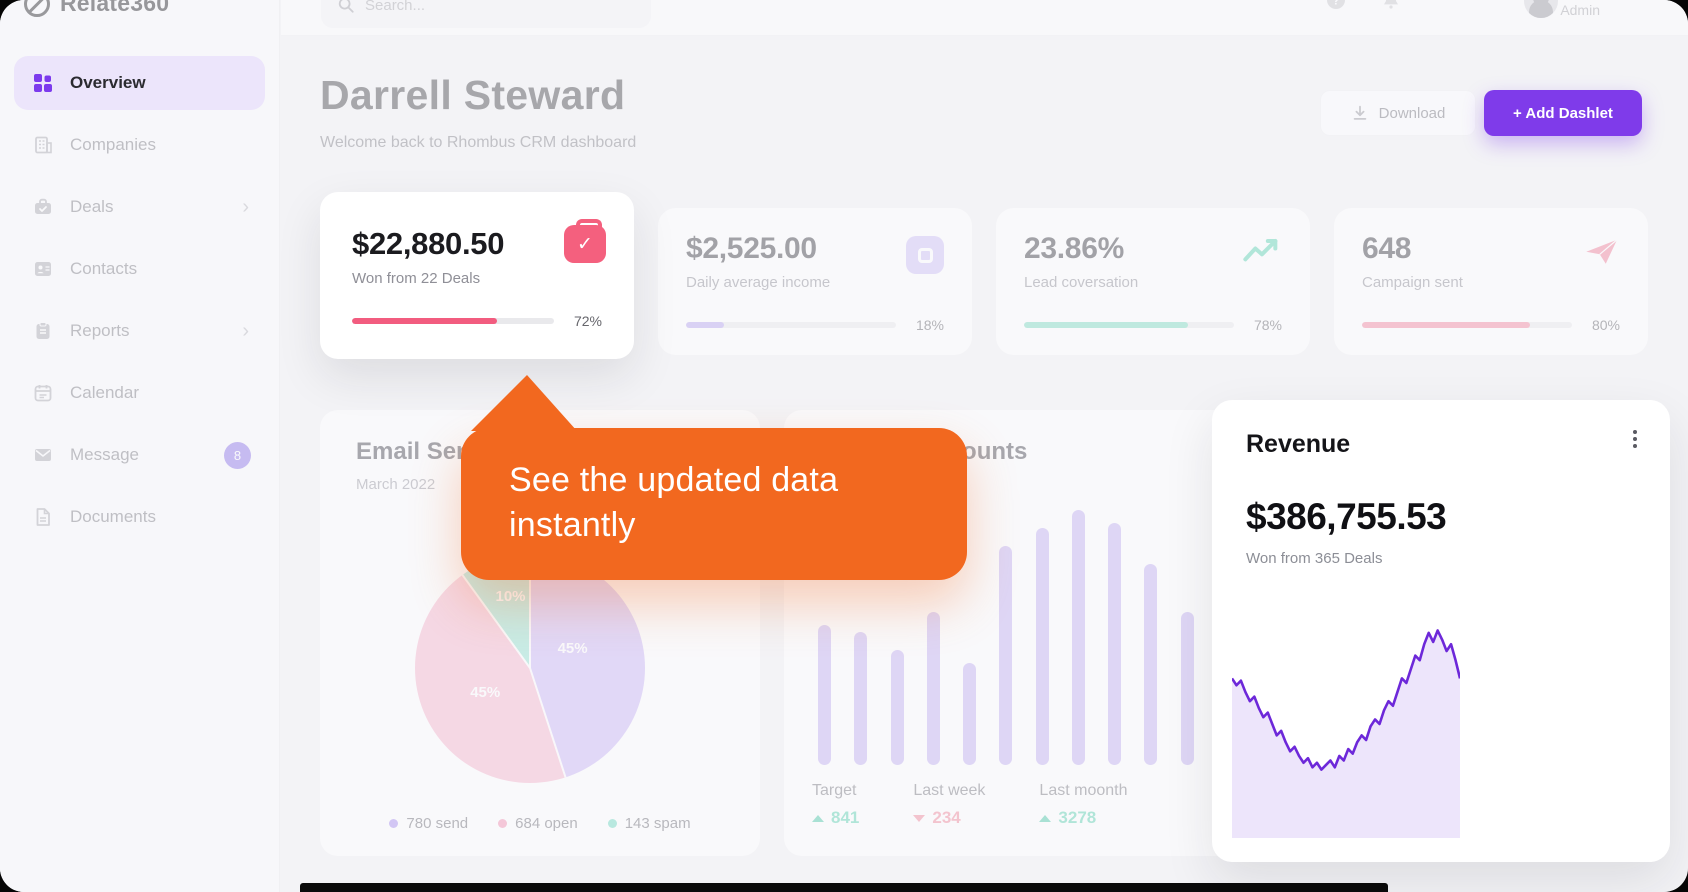 The height and width of the screenshot is (892, 1688). Describe the element at coordinates (919, 818) in the screenshot. I see `arrow-down-icon` at that location.